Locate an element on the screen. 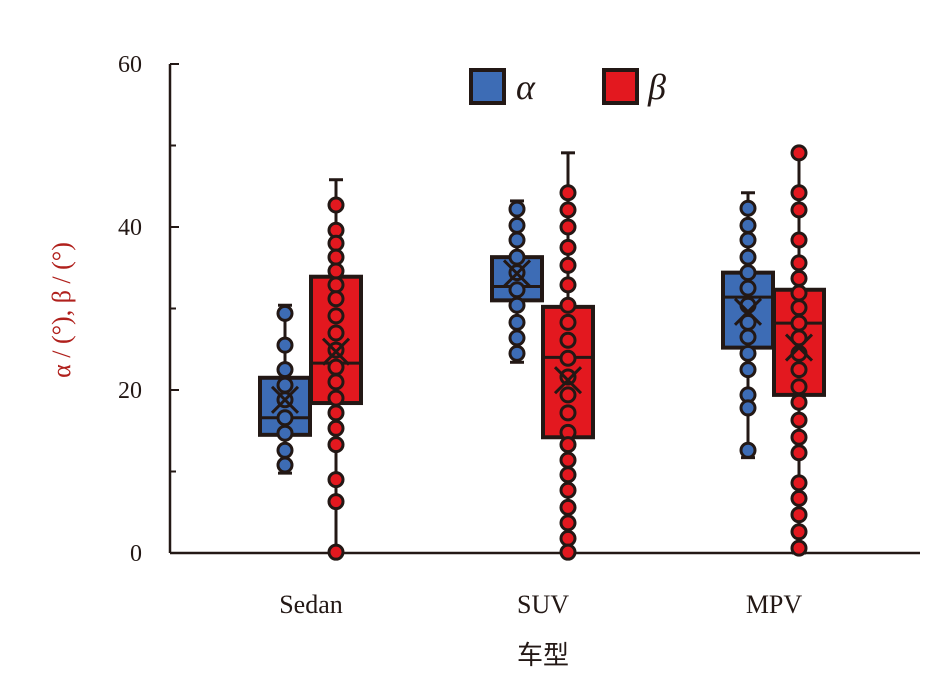 Image resolution: width=950 pixels, height=700 pixels. legend-swatch-beta is located at coordinates (620, 86).